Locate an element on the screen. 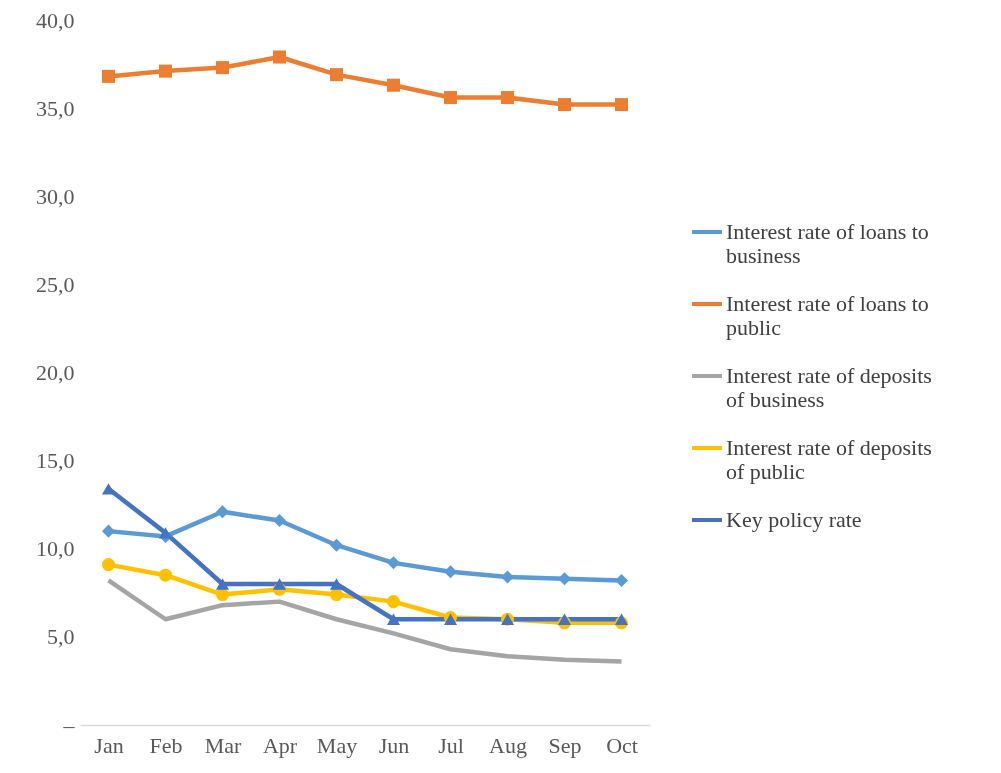 The height and width of the screenshot is (773, 1001). y-tick-label: 40,0 is located at coordinates (55, 20).